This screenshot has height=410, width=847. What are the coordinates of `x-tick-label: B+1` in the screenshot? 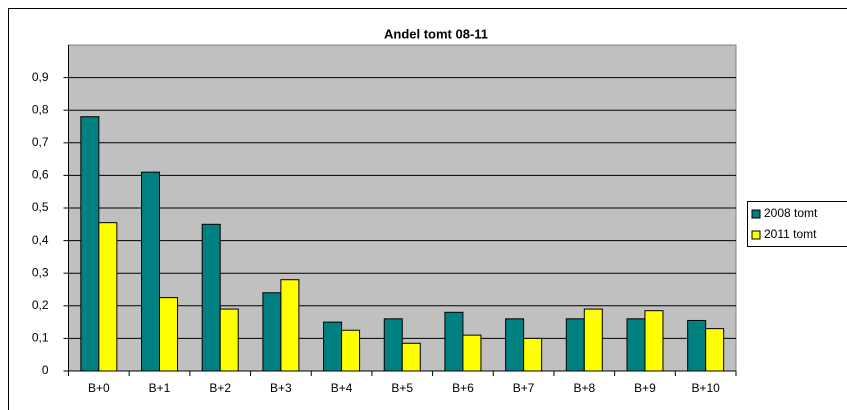 It's located at (160, 388).